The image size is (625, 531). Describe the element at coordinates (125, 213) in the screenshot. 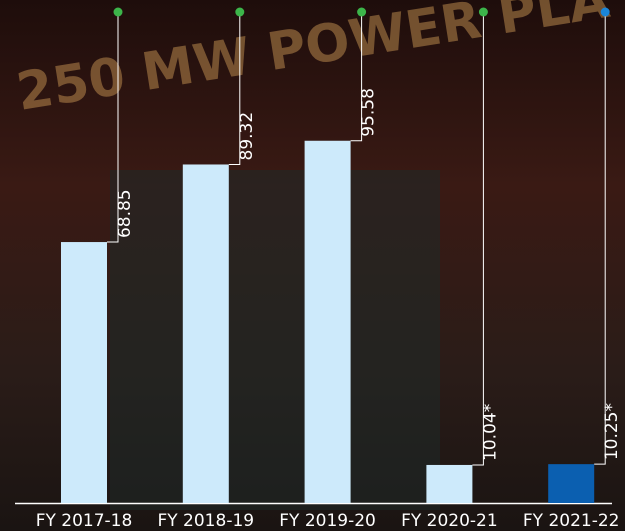

I see `value-label: 68.85` at that location.